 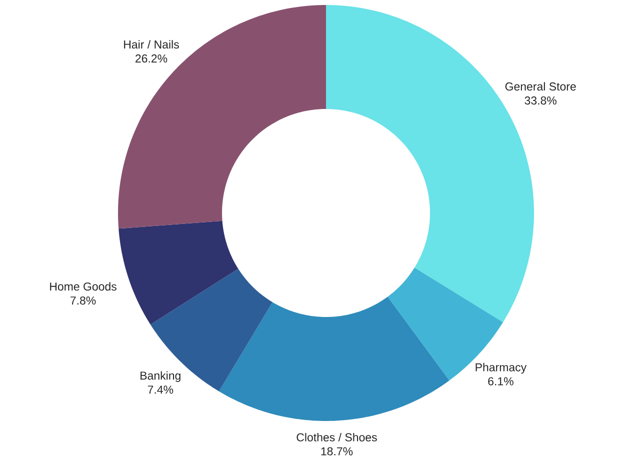 I want to click on data-label: 7.4%, so click(x=161, y=390).